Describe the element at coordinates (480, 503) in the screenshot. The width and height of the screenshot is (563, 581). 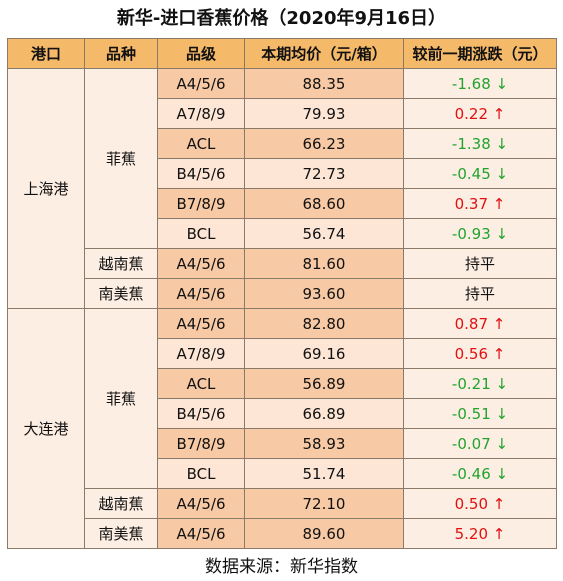
I see `change-cell: 0.50 ↑` at that location.